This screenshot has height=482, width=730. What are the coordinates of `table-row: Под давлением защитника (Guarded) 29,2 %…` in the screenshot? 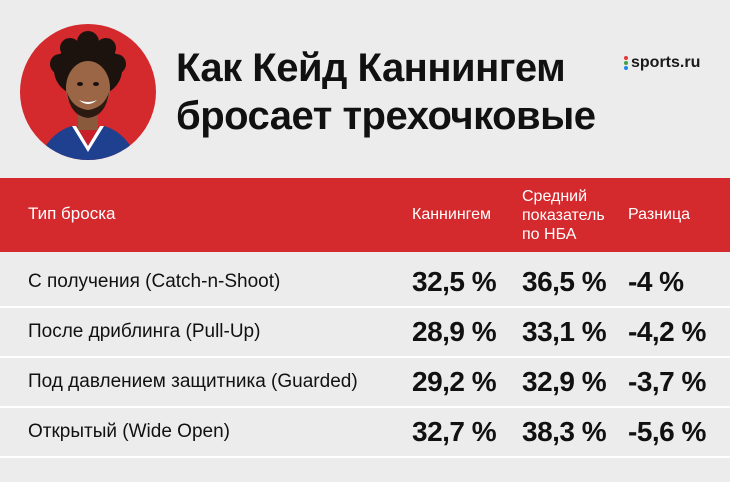 It's located at (365, 383).